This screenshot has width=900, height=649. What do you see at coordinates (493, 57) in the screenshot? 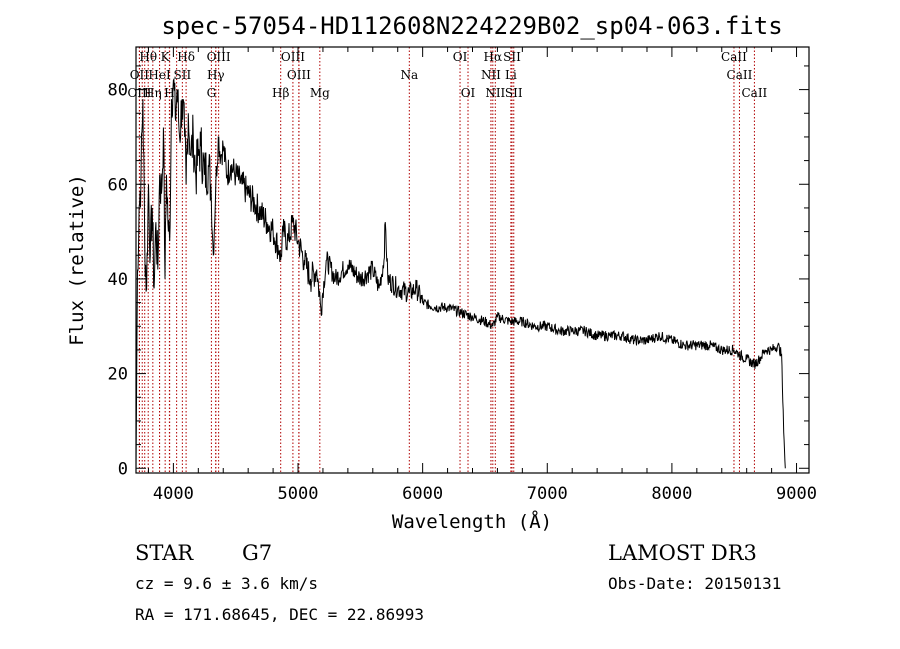
I see `spectral-line-label: Hα` at bounding box center [493, 57].